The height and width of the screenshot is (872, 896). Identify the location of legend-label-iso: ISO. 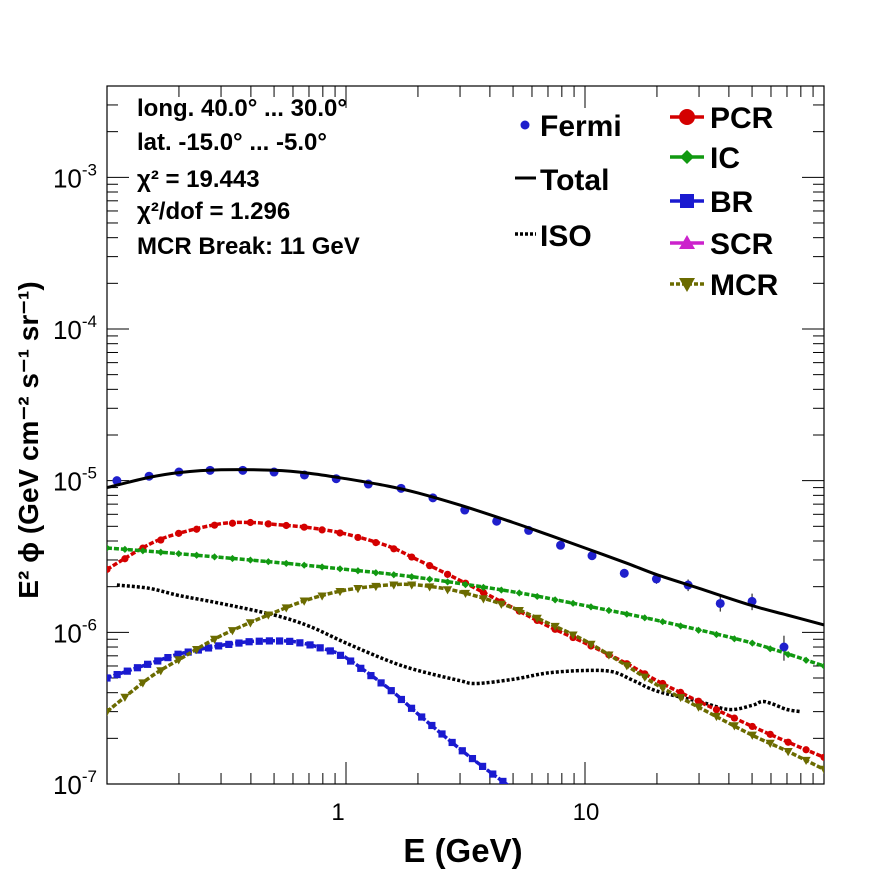
(566, 236).